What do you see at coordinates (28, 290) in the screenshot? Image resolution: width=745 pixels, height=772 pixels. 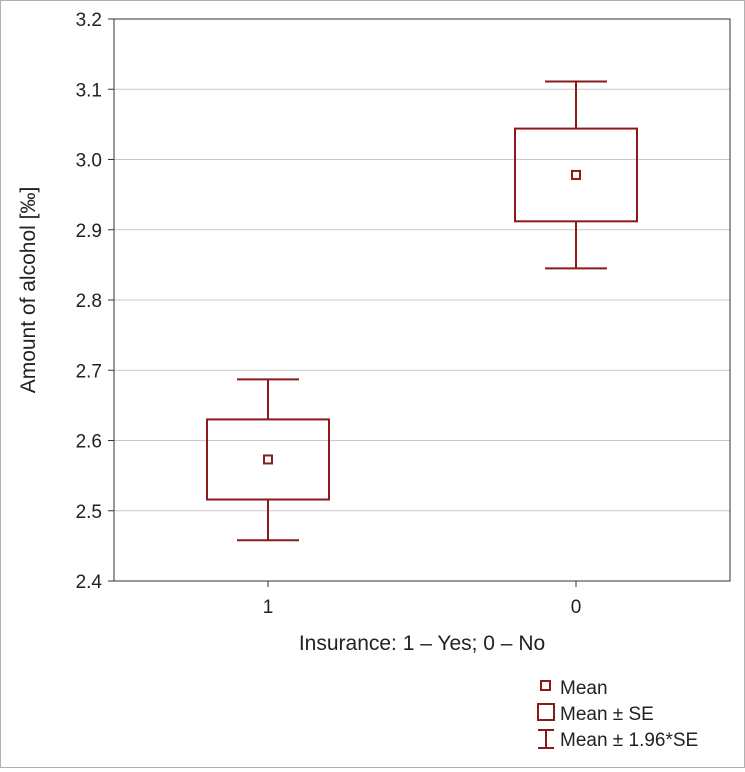 I see `y-axis-label: Amount of alcohol [‰]` at bounding box center [28, 290].